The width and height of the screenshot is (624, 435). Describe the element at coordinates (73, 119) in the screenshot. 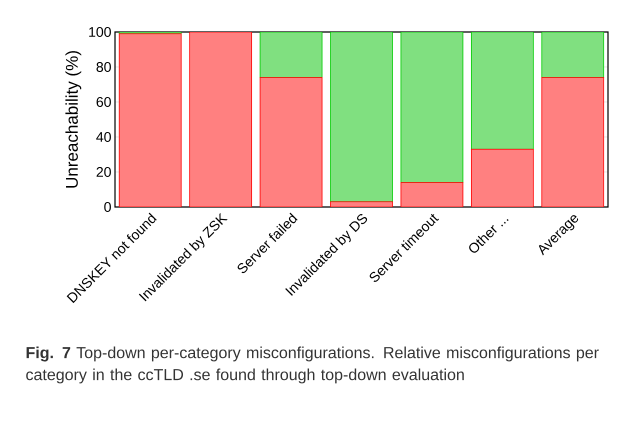

I see `y-axis-title: Unreachability (%)` at that location.